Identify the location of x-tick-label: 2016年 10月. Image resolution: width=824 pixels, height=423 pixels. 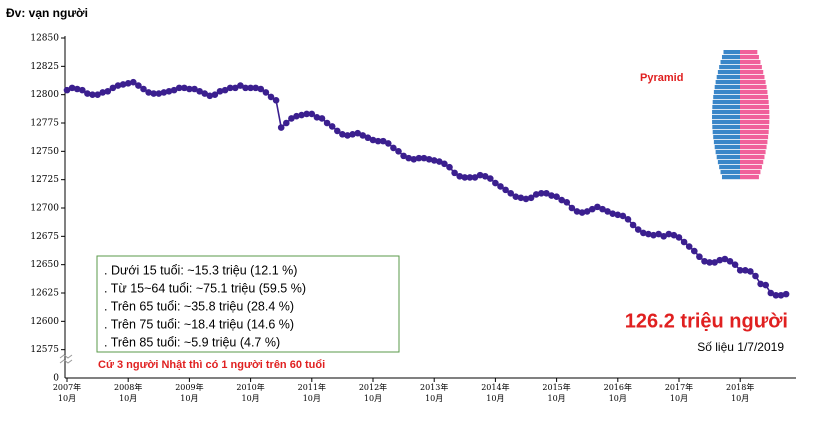
(617, 393).